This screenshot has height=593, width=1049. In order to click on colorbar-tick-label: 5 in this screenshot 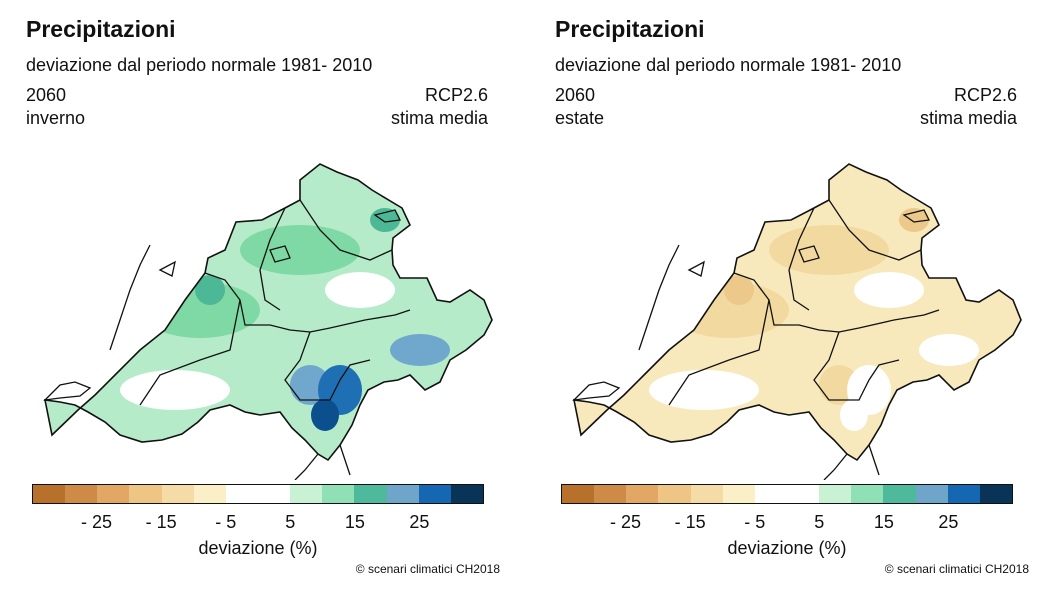, I will do `click(819, 522)`.